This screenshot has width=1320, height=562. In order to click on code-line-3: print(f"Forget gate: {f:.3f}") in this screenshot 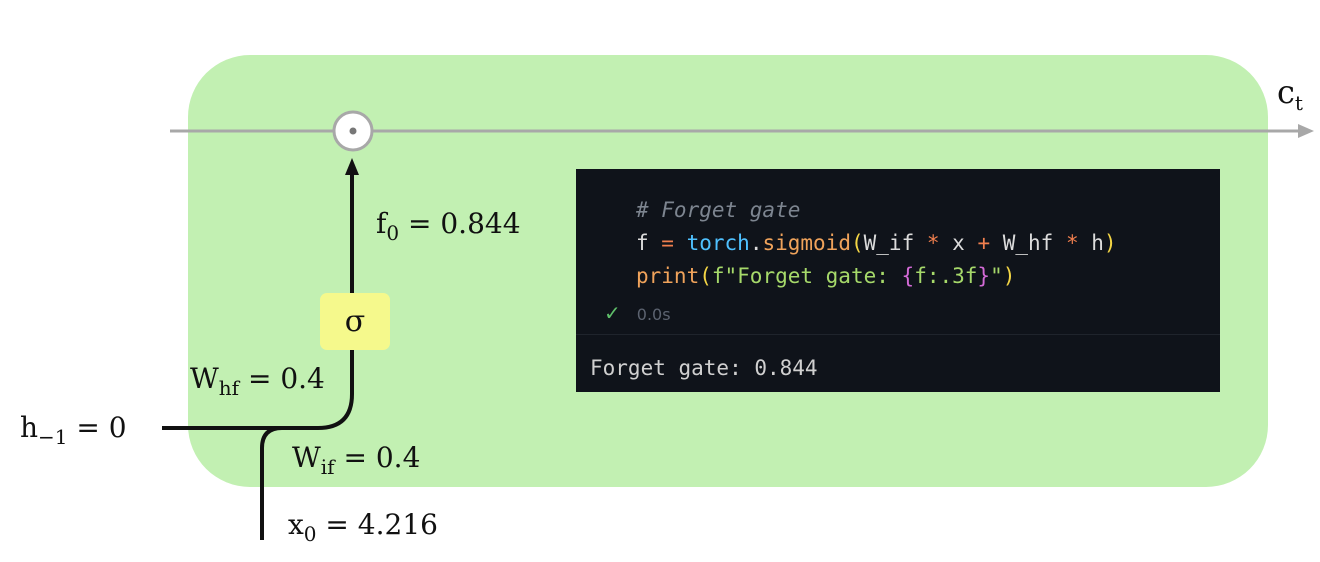, I will do `click(826, 276)`.